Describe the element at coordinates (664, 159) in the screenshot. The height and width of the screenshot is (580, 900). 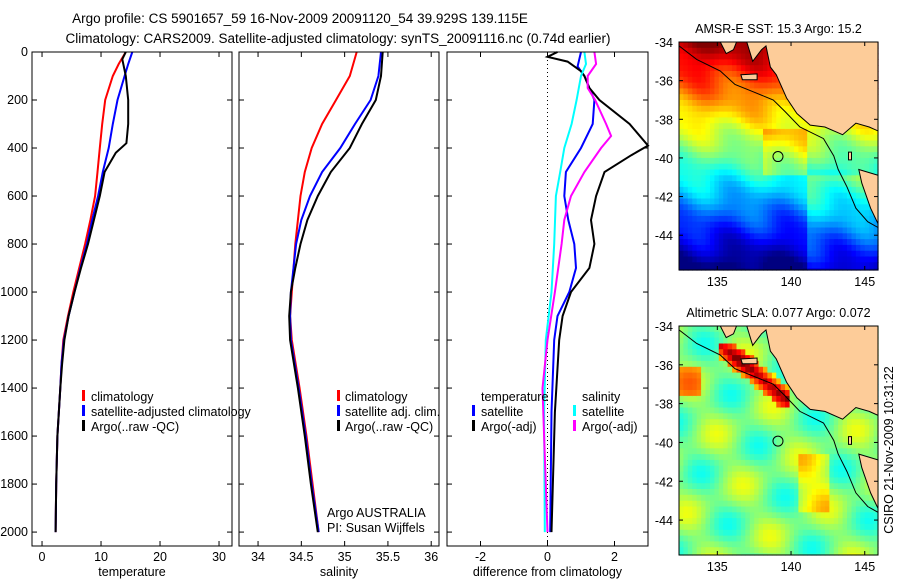
I see `latitude-tick-label: -40` at that location.